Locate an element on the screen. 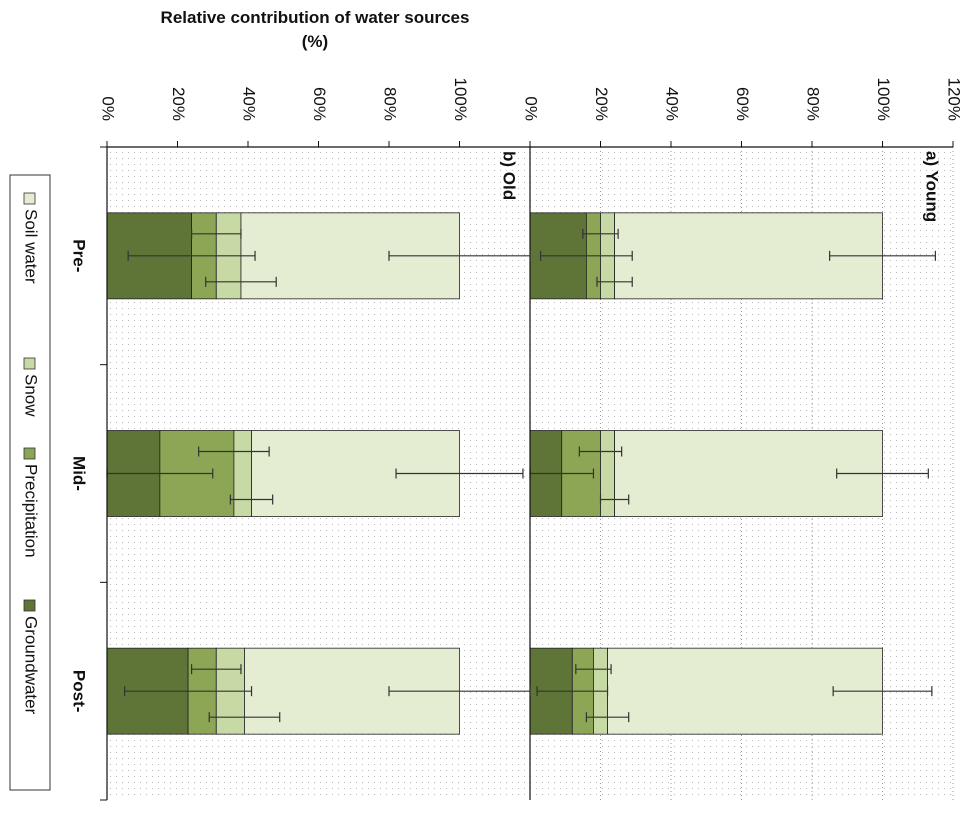 The height and width of the screenshot is (813, 979). panel-title: b) Old is located at coordinates (509, 175).